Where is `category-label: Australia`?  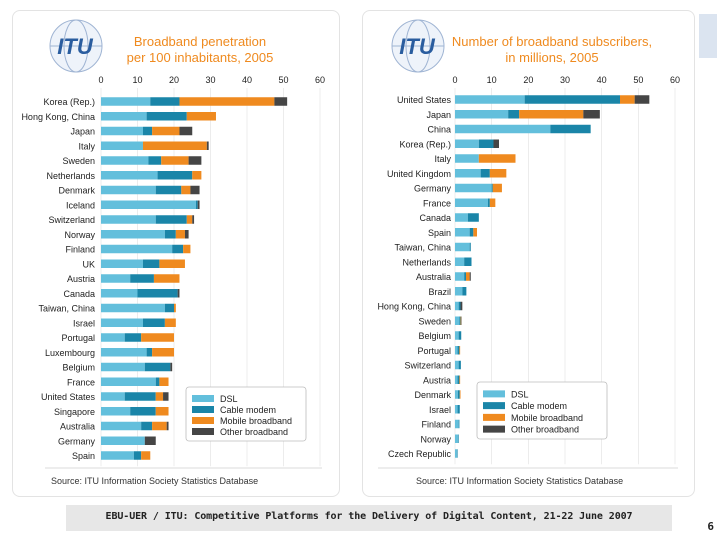 category-label: Australia is located at coordinates (77, 427).